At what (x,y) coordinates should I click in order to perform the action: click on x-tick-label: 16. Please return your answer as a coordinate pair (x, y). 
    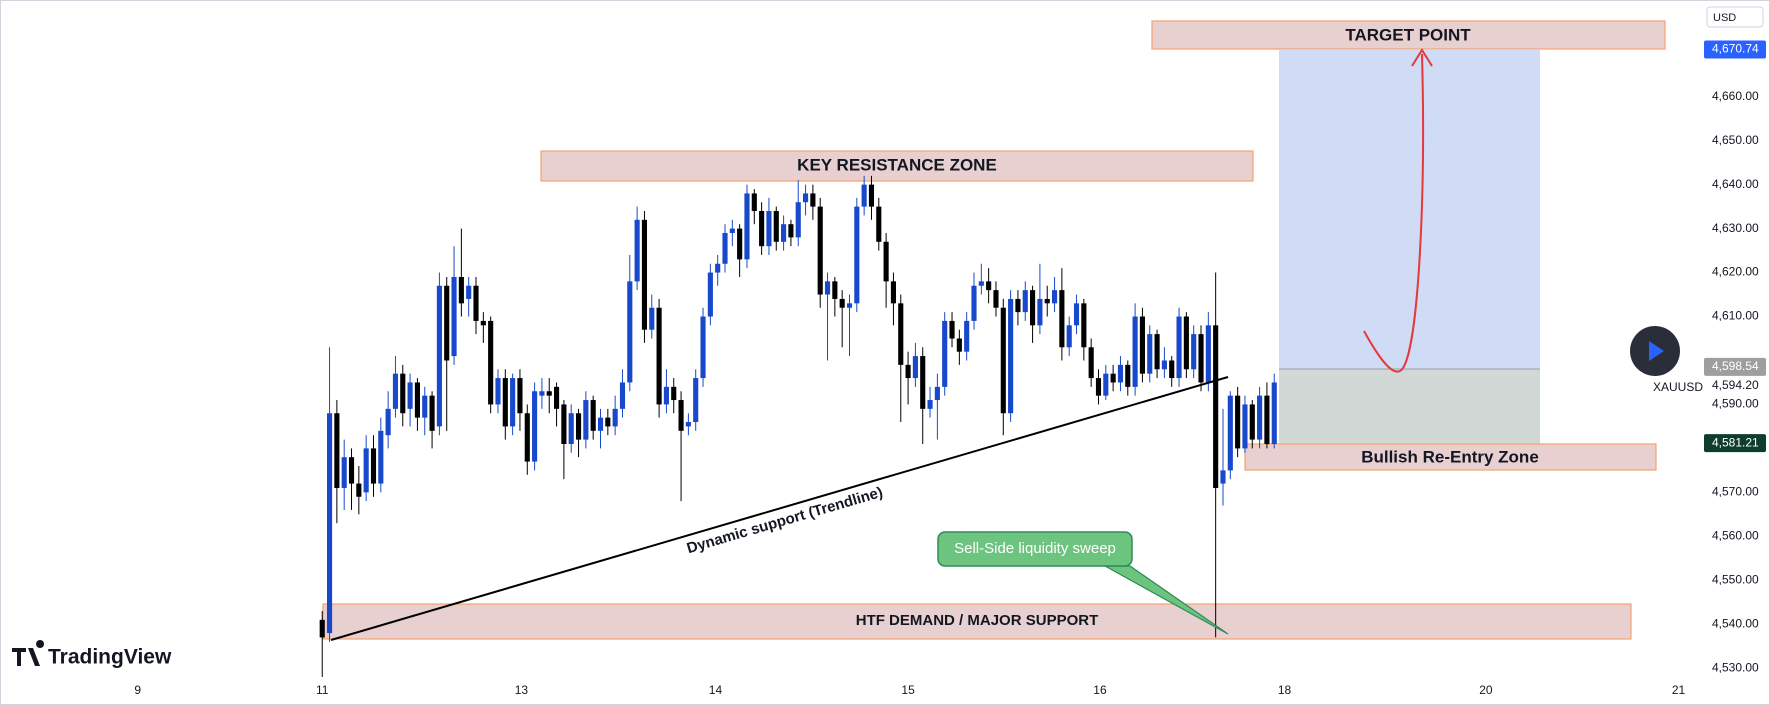
    Looking at the image, I should click on (1100, 690).